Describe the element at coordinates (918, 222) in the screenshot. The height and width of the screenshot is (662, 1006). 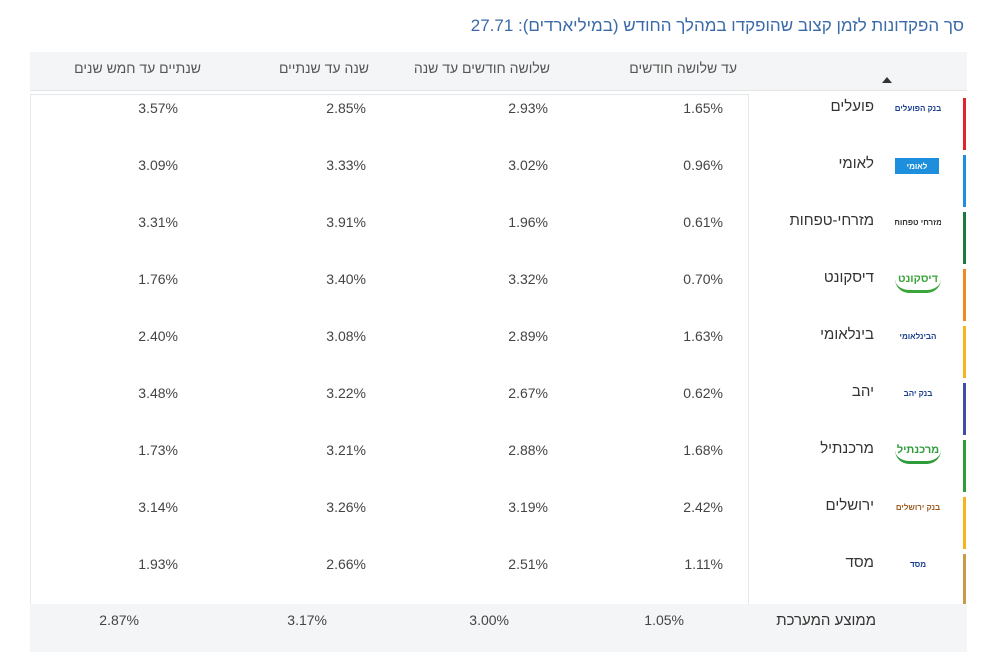
I see `mizrahi-tefahot-logo-icon: מזרחי טפחות` at that location.